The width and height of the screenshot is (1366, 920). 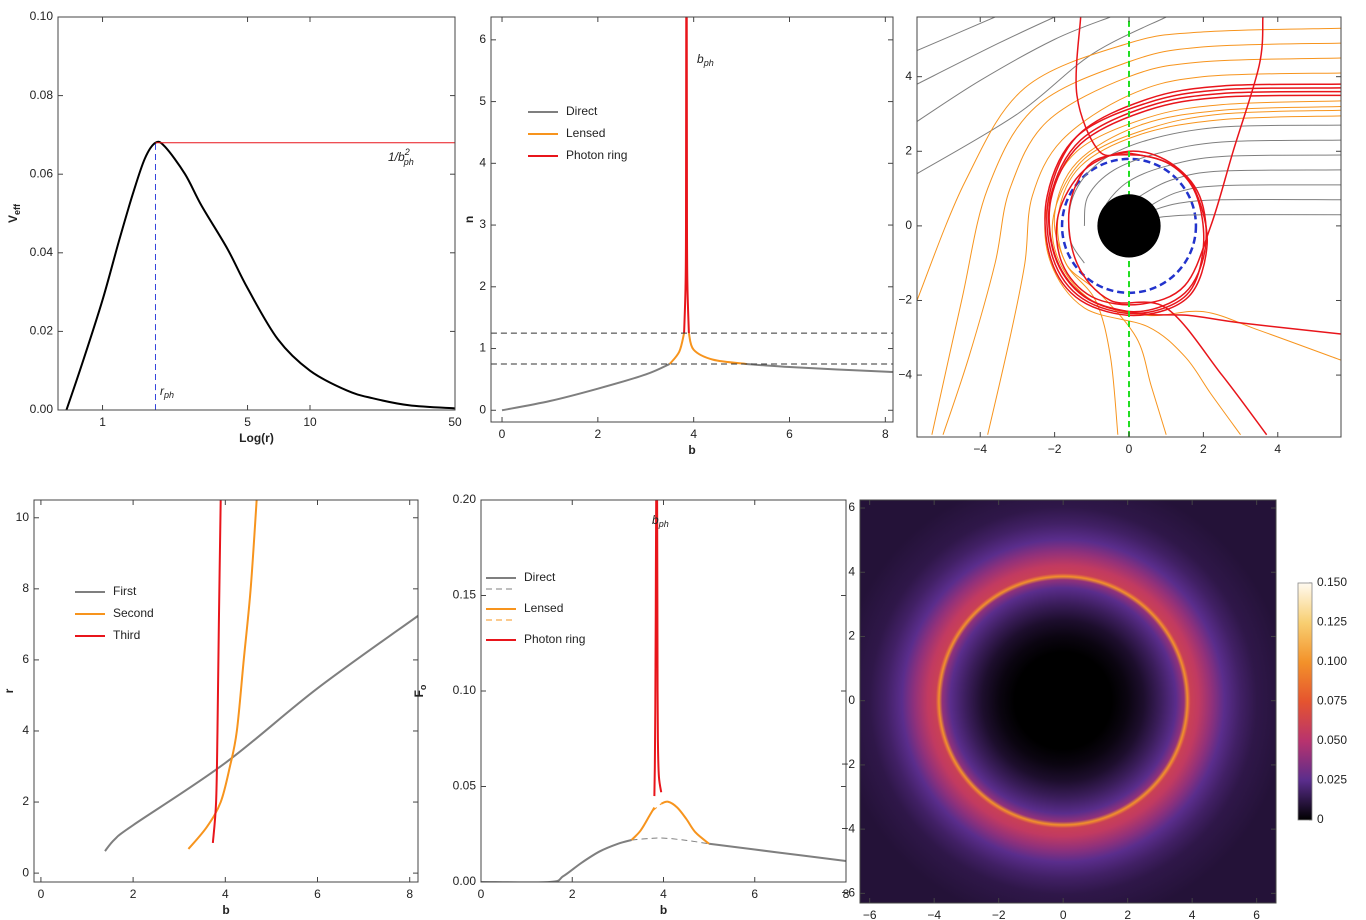 I want to click on y-tick-label: 0.05, so click(x=465, y=786).